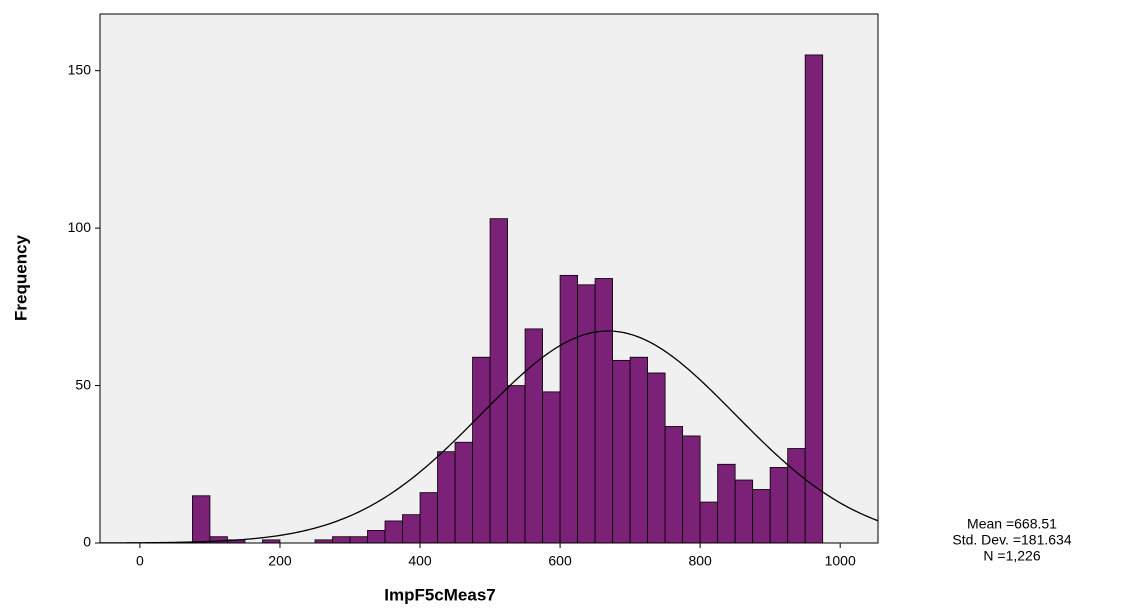 The height and width of the screenshot is (613, 1129). I want to click on x-tick-label: 800, so click(700, 561).